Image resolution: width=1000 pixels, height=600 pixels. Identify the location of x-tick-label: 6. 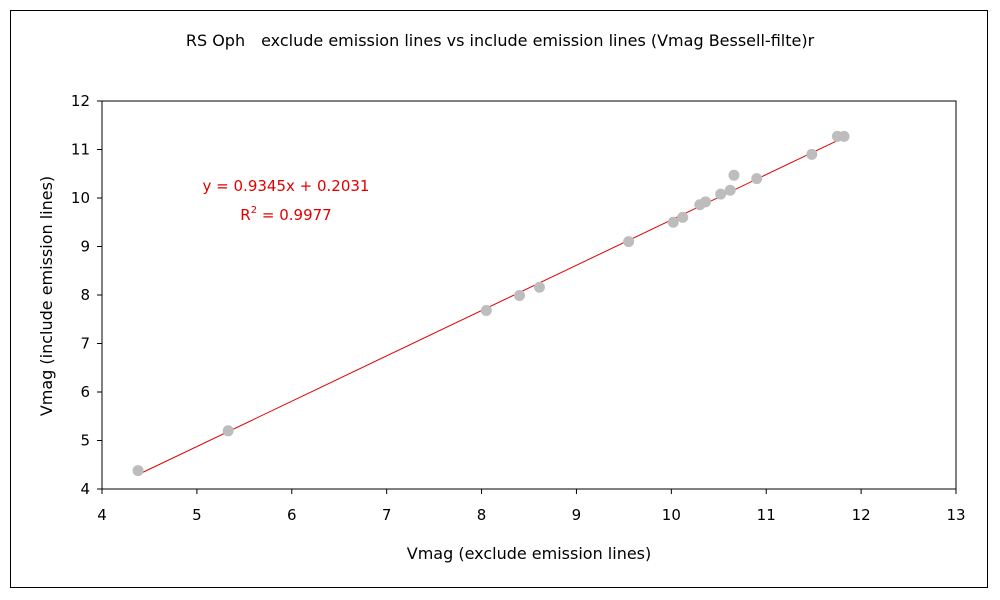
(292, 515).